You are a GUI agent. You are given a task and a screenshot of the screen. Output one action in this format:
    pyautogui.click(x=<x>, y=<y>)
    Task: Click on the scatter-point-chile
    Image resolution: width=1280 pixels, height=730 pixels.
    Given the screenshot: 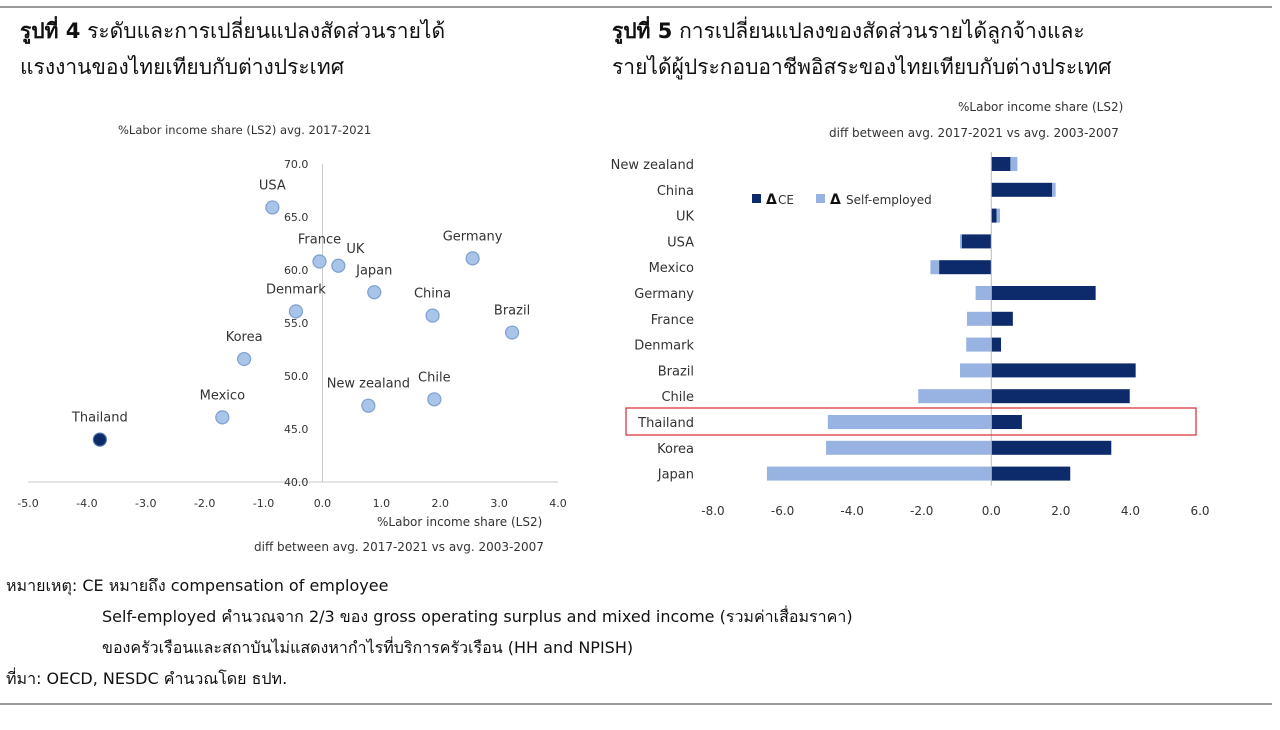 What is the action you would take?
    pyautogui.click(x=434, y=399)
    